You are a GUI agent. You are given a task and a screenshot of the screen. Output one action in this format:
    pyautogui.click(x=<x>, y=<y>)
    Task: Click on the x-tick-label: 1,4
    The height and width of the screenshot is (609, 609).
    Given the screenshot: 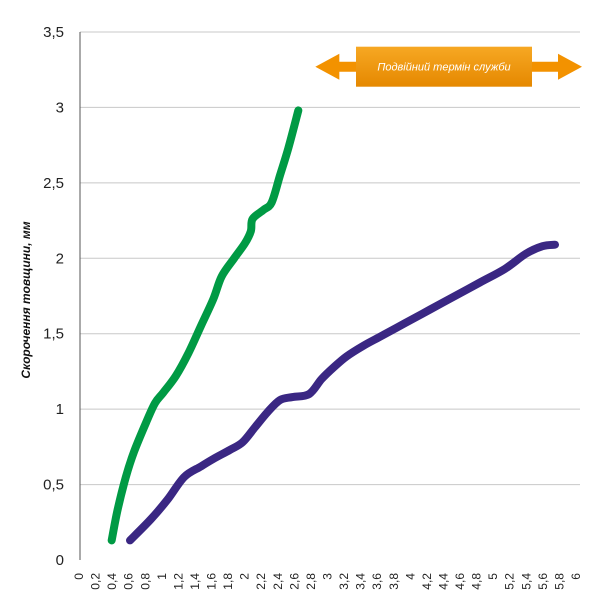 What is the action you would take?
    pyautogui.click(x=195, y=581)
    